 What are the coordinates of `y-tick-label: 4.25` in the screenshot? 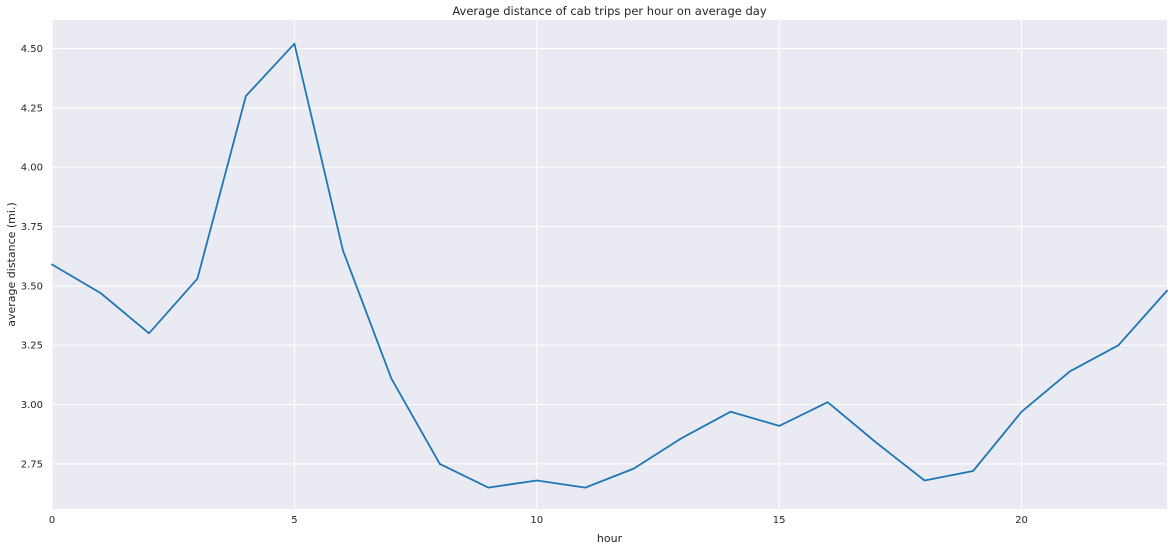 It's located at (32, 108).